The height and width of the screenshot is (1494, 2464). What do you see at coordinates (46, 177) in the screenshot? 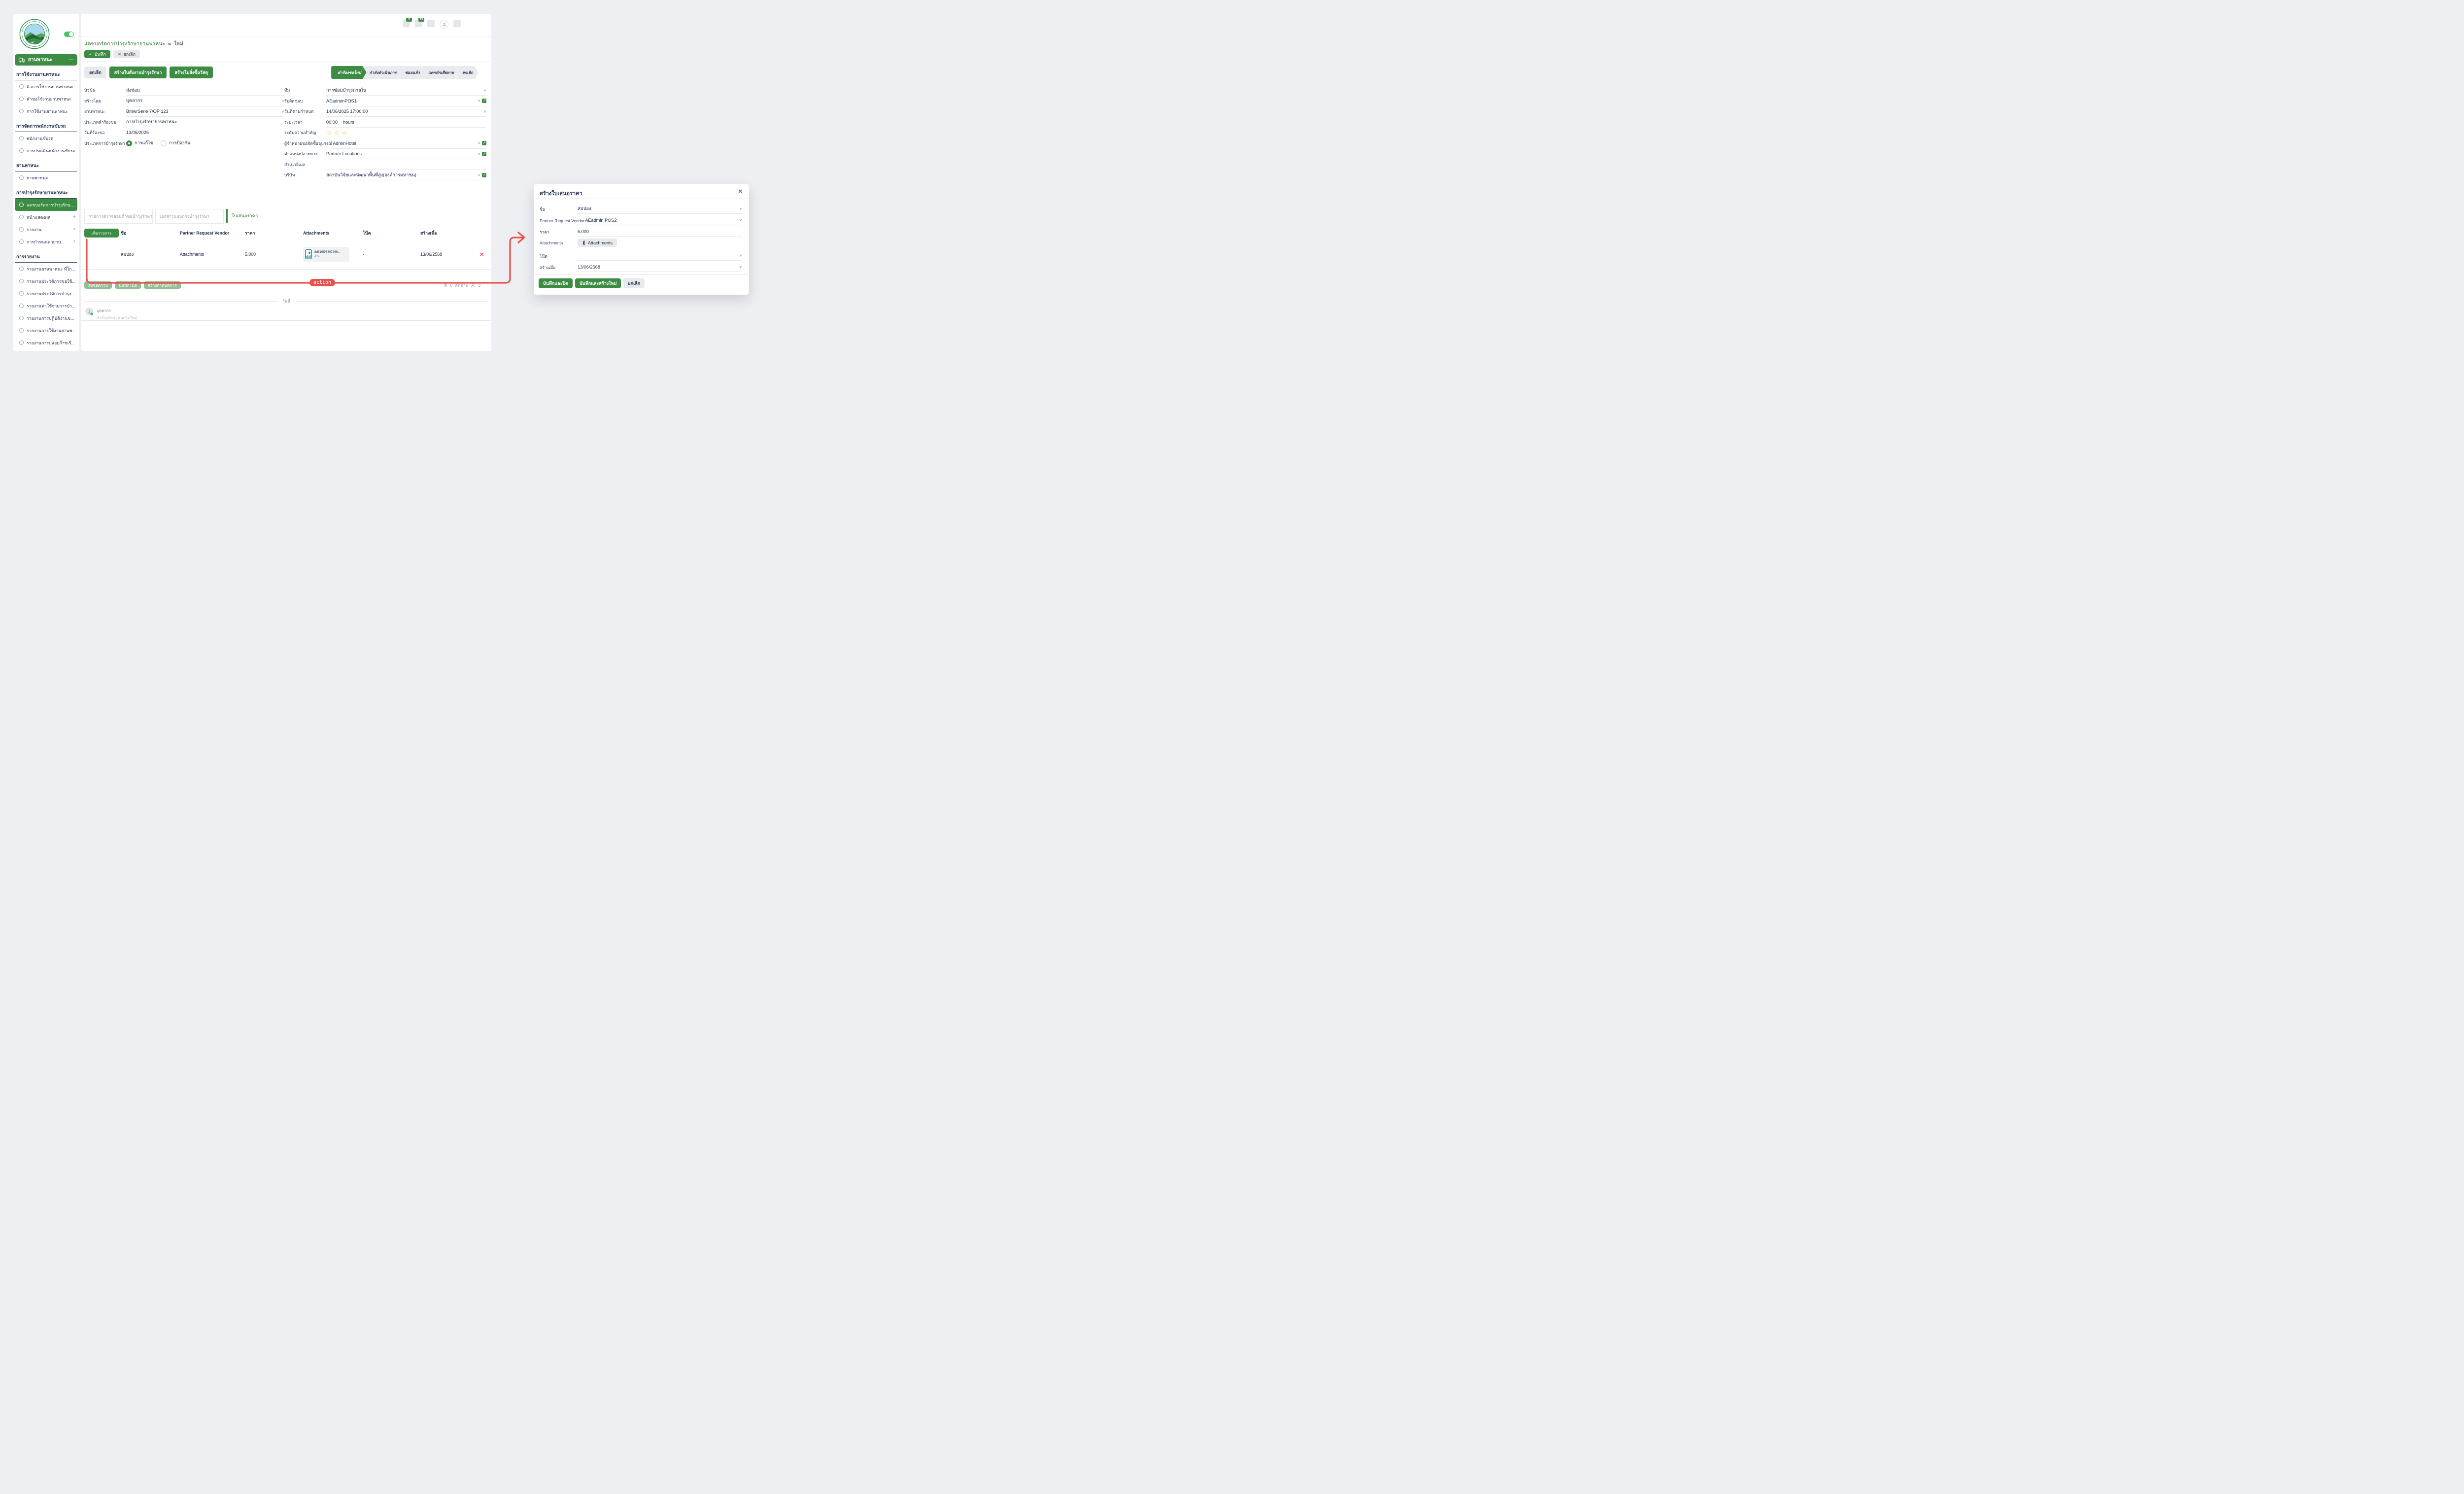
I see `sidebar-item: ยานพาหนะ` at bounding box center [46, 177].